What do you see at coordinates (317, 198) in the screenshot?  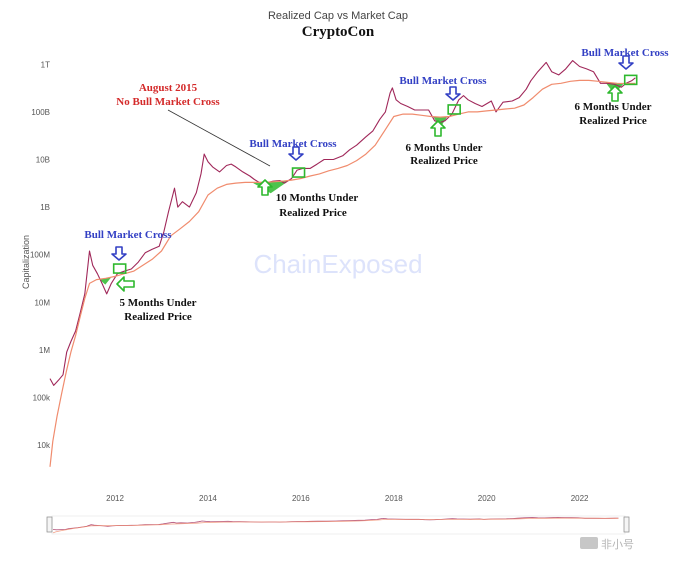 I see `annotation-label: 10 Months Under` at bounding box center [317, 198].